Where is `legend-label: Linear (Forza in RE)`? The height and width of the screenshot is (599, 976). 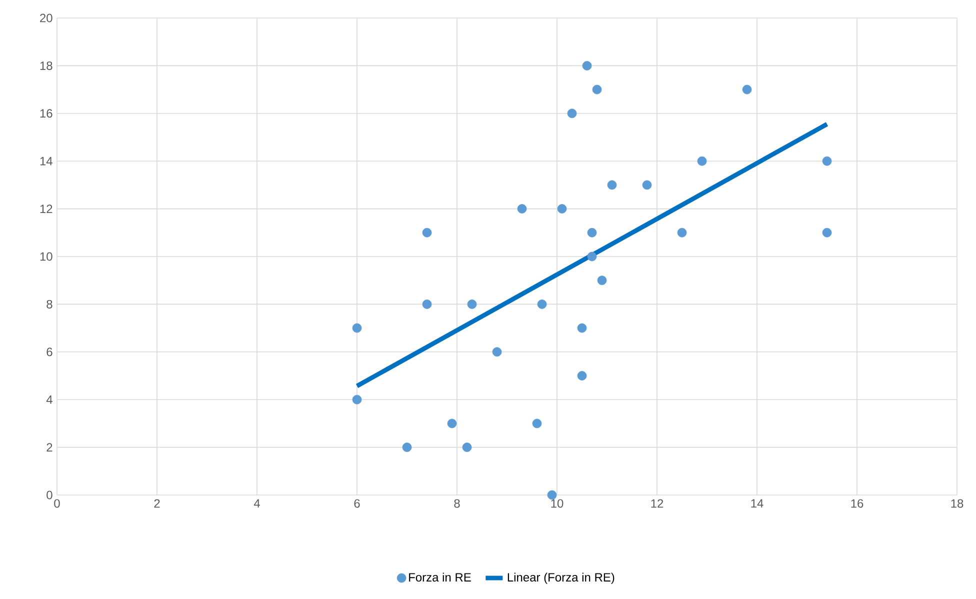
legend-label: Linear (Forza in RE) is located at coordinates (561, 578).